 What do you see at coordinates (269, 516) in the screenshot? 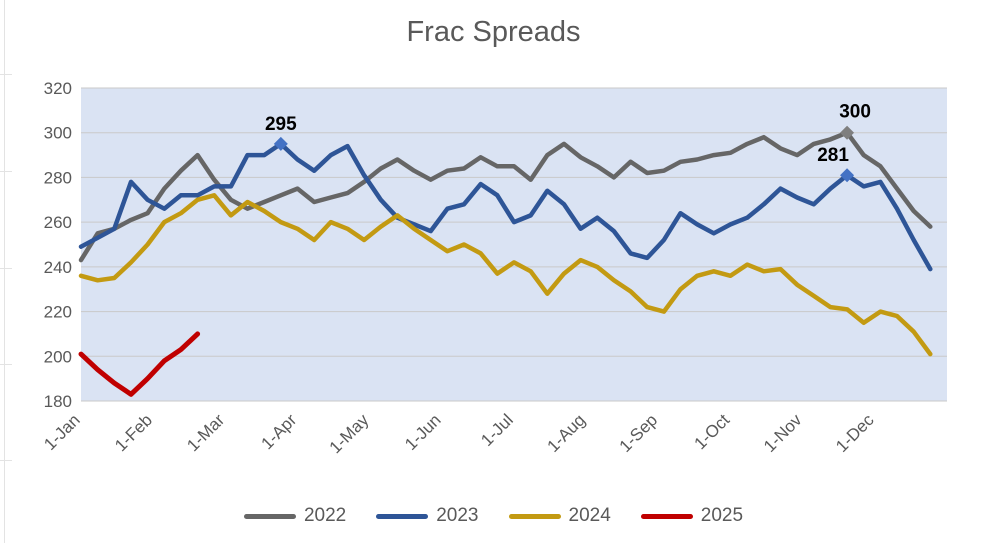
I see `legend-swatch-2022` at bounding box center [269, 516].